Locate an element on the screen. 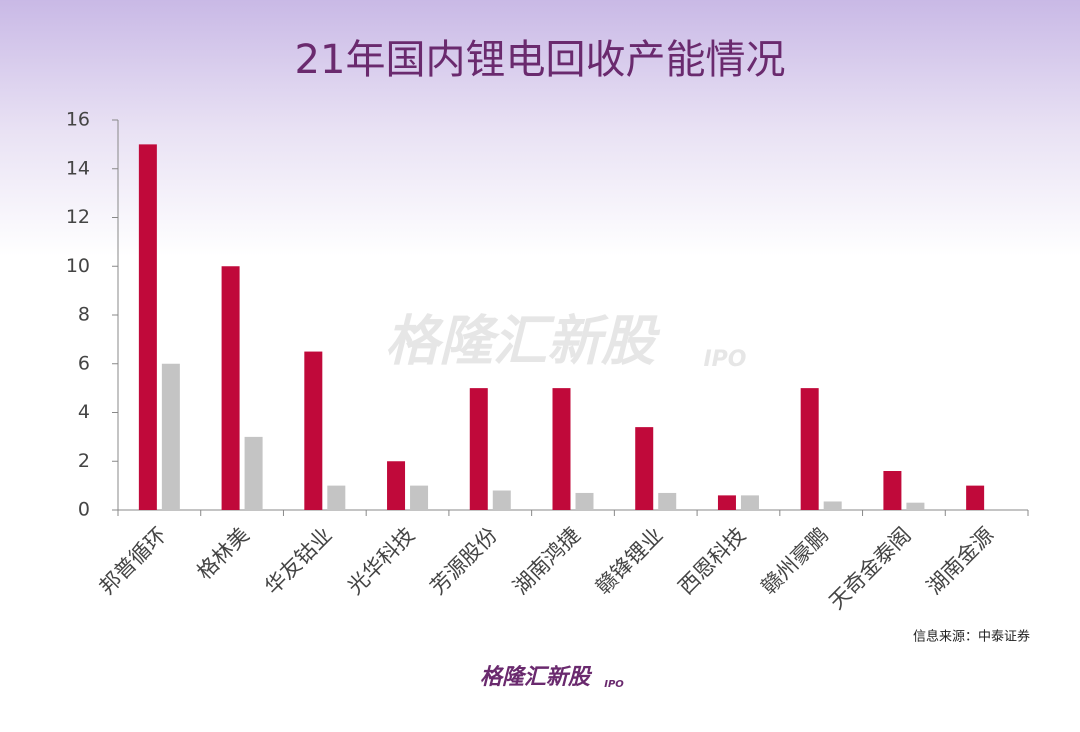  y-tick-label: 6 is located at coordinates (84, 363).